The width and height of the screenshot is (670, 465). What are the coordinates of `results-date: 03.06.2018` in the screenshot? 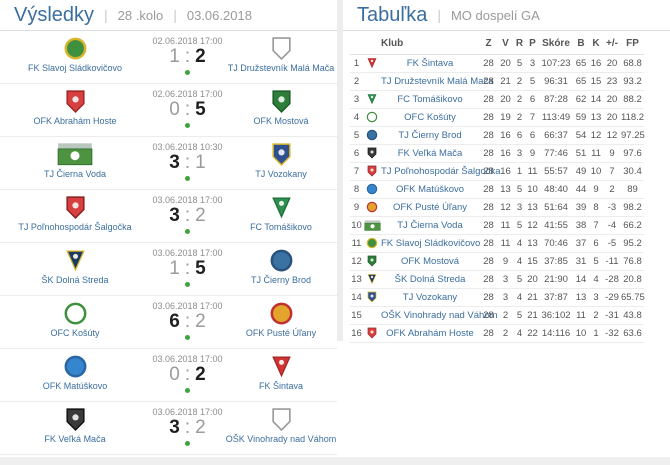 It's located at (219, 15).